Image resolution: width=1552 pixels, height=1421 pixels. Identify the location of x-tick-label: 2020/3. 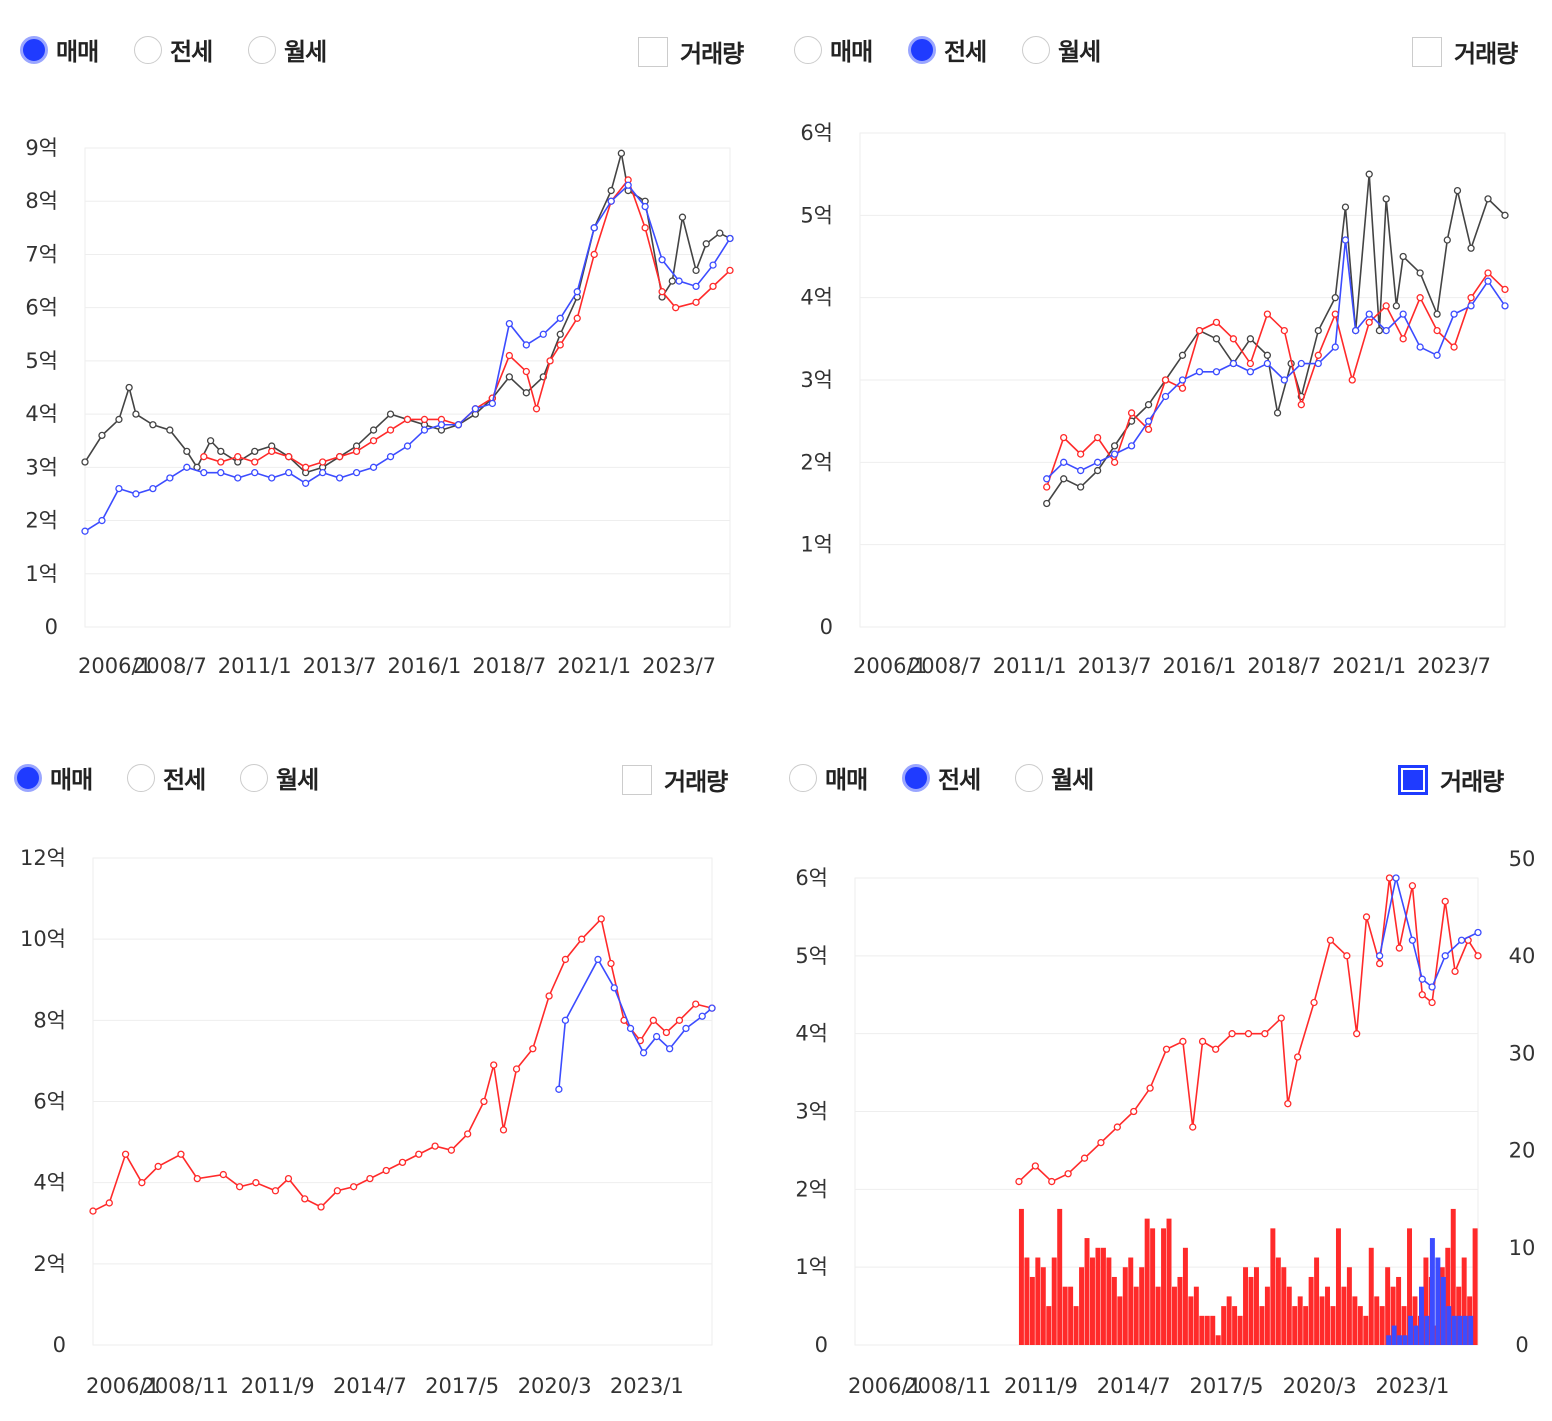
(555, 1386).